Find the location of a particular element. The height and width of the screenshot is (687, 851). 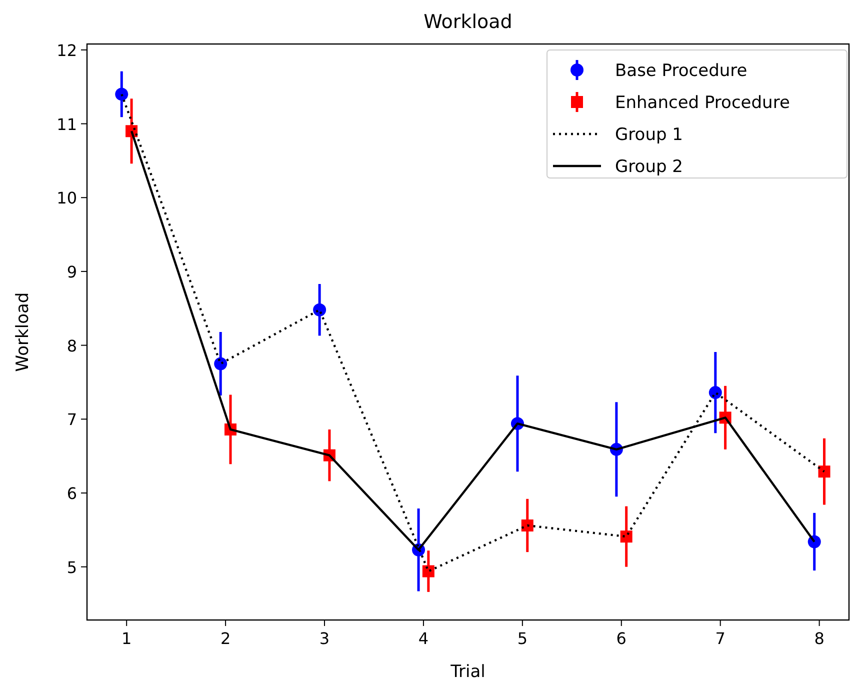

x-tick-label: 4 is located at coordinates (423, 638).